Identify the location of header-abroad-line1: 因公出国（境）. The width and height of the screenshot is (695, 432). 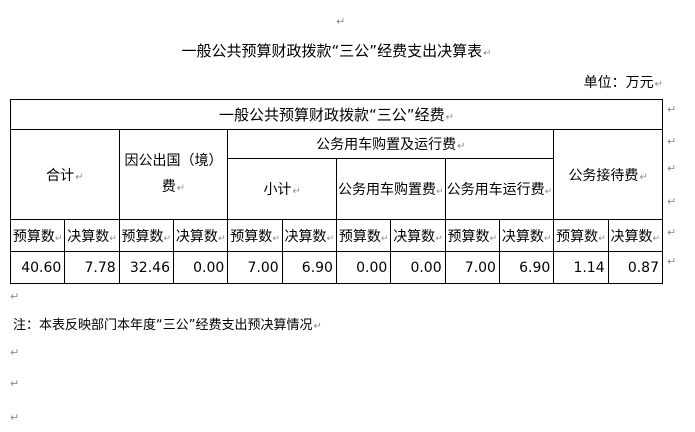
(173, 160).